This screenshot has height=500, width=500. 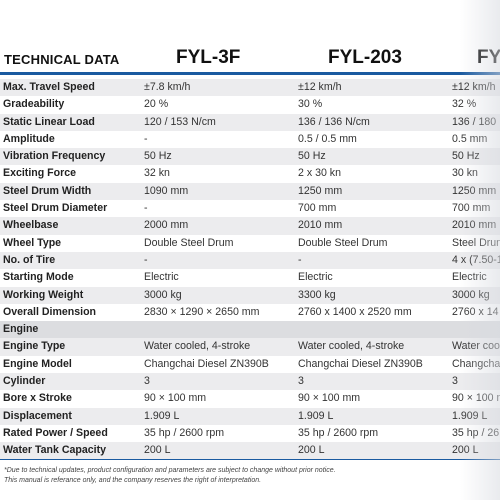 I want to click on spec-label: Bore x Stroke, so click(x=37, y=398).